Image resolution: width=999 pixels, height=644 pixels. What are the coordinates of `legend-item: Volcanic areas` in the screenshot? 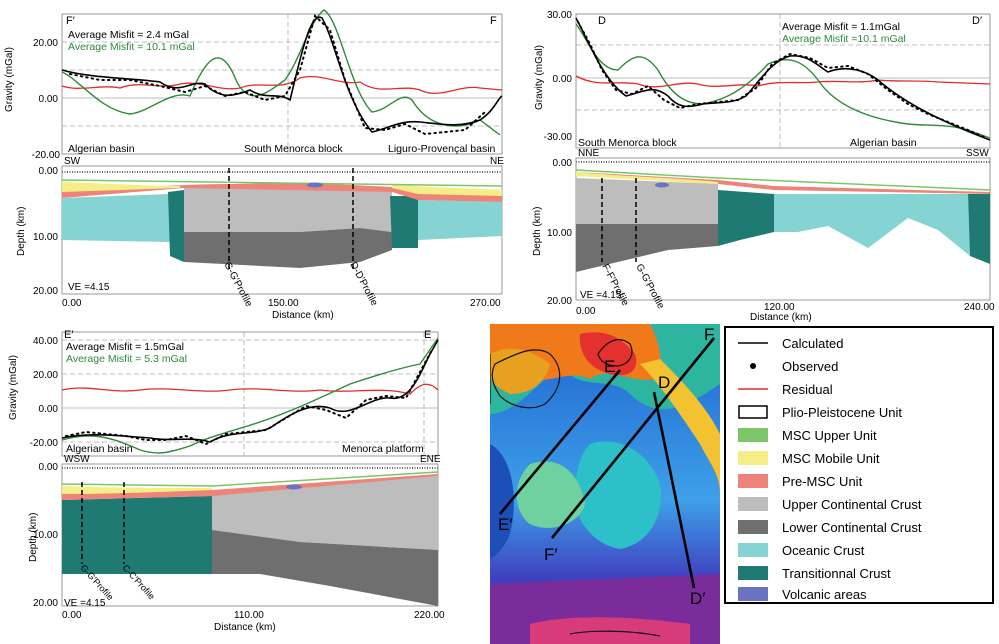 It's located at (859, 594).